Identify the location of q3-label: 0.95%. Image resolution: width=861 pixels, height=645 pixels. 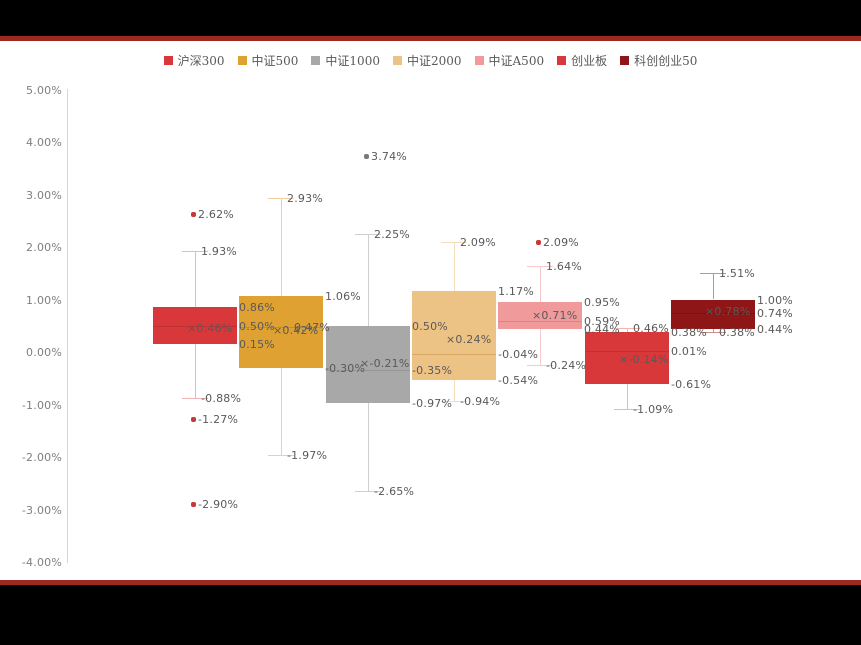
(602, 303).